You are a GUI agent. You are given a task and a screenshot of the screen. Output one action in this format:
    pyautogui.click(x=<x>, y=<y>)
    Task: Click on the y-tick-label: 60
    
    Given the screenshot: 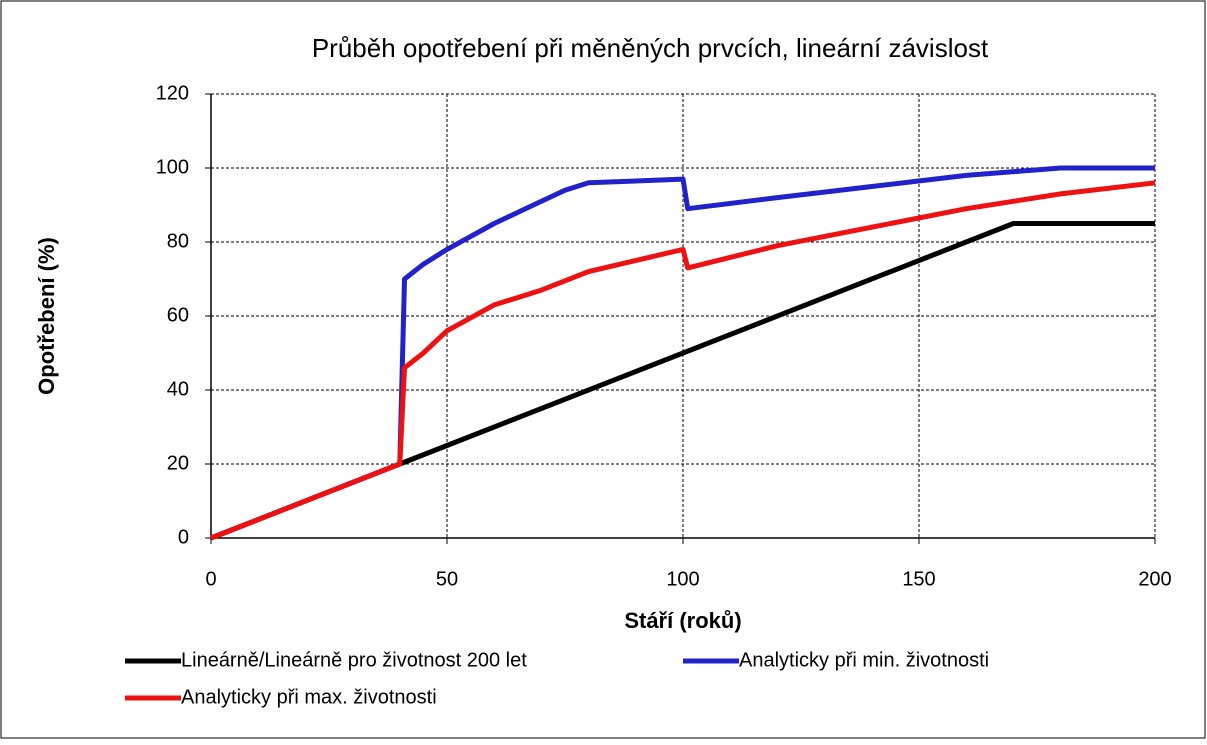 What is the action you would take?
    pyautogui.click(x=178, y=315)
    